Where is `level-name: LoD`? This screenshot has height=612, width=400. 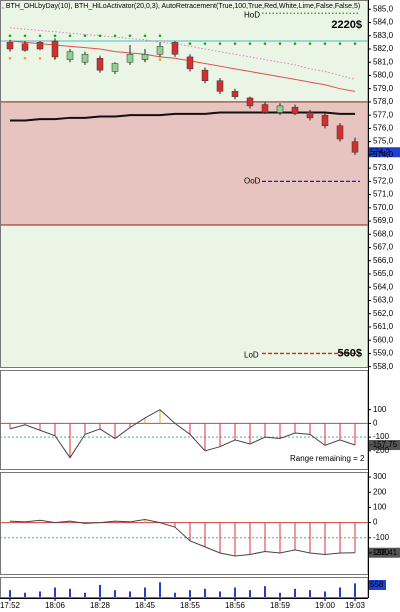
level-name: LoD is located at coordinates (251, 355).